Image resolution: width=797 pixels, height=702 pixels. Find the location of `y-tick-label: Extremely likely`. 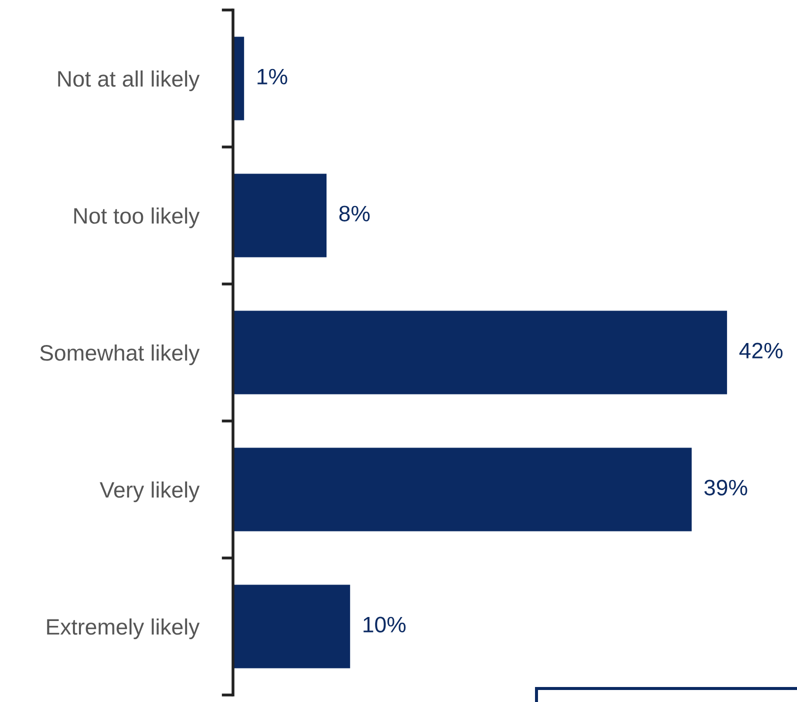

y-tick-label: Extremely likely is located at coordinates (123, 629).